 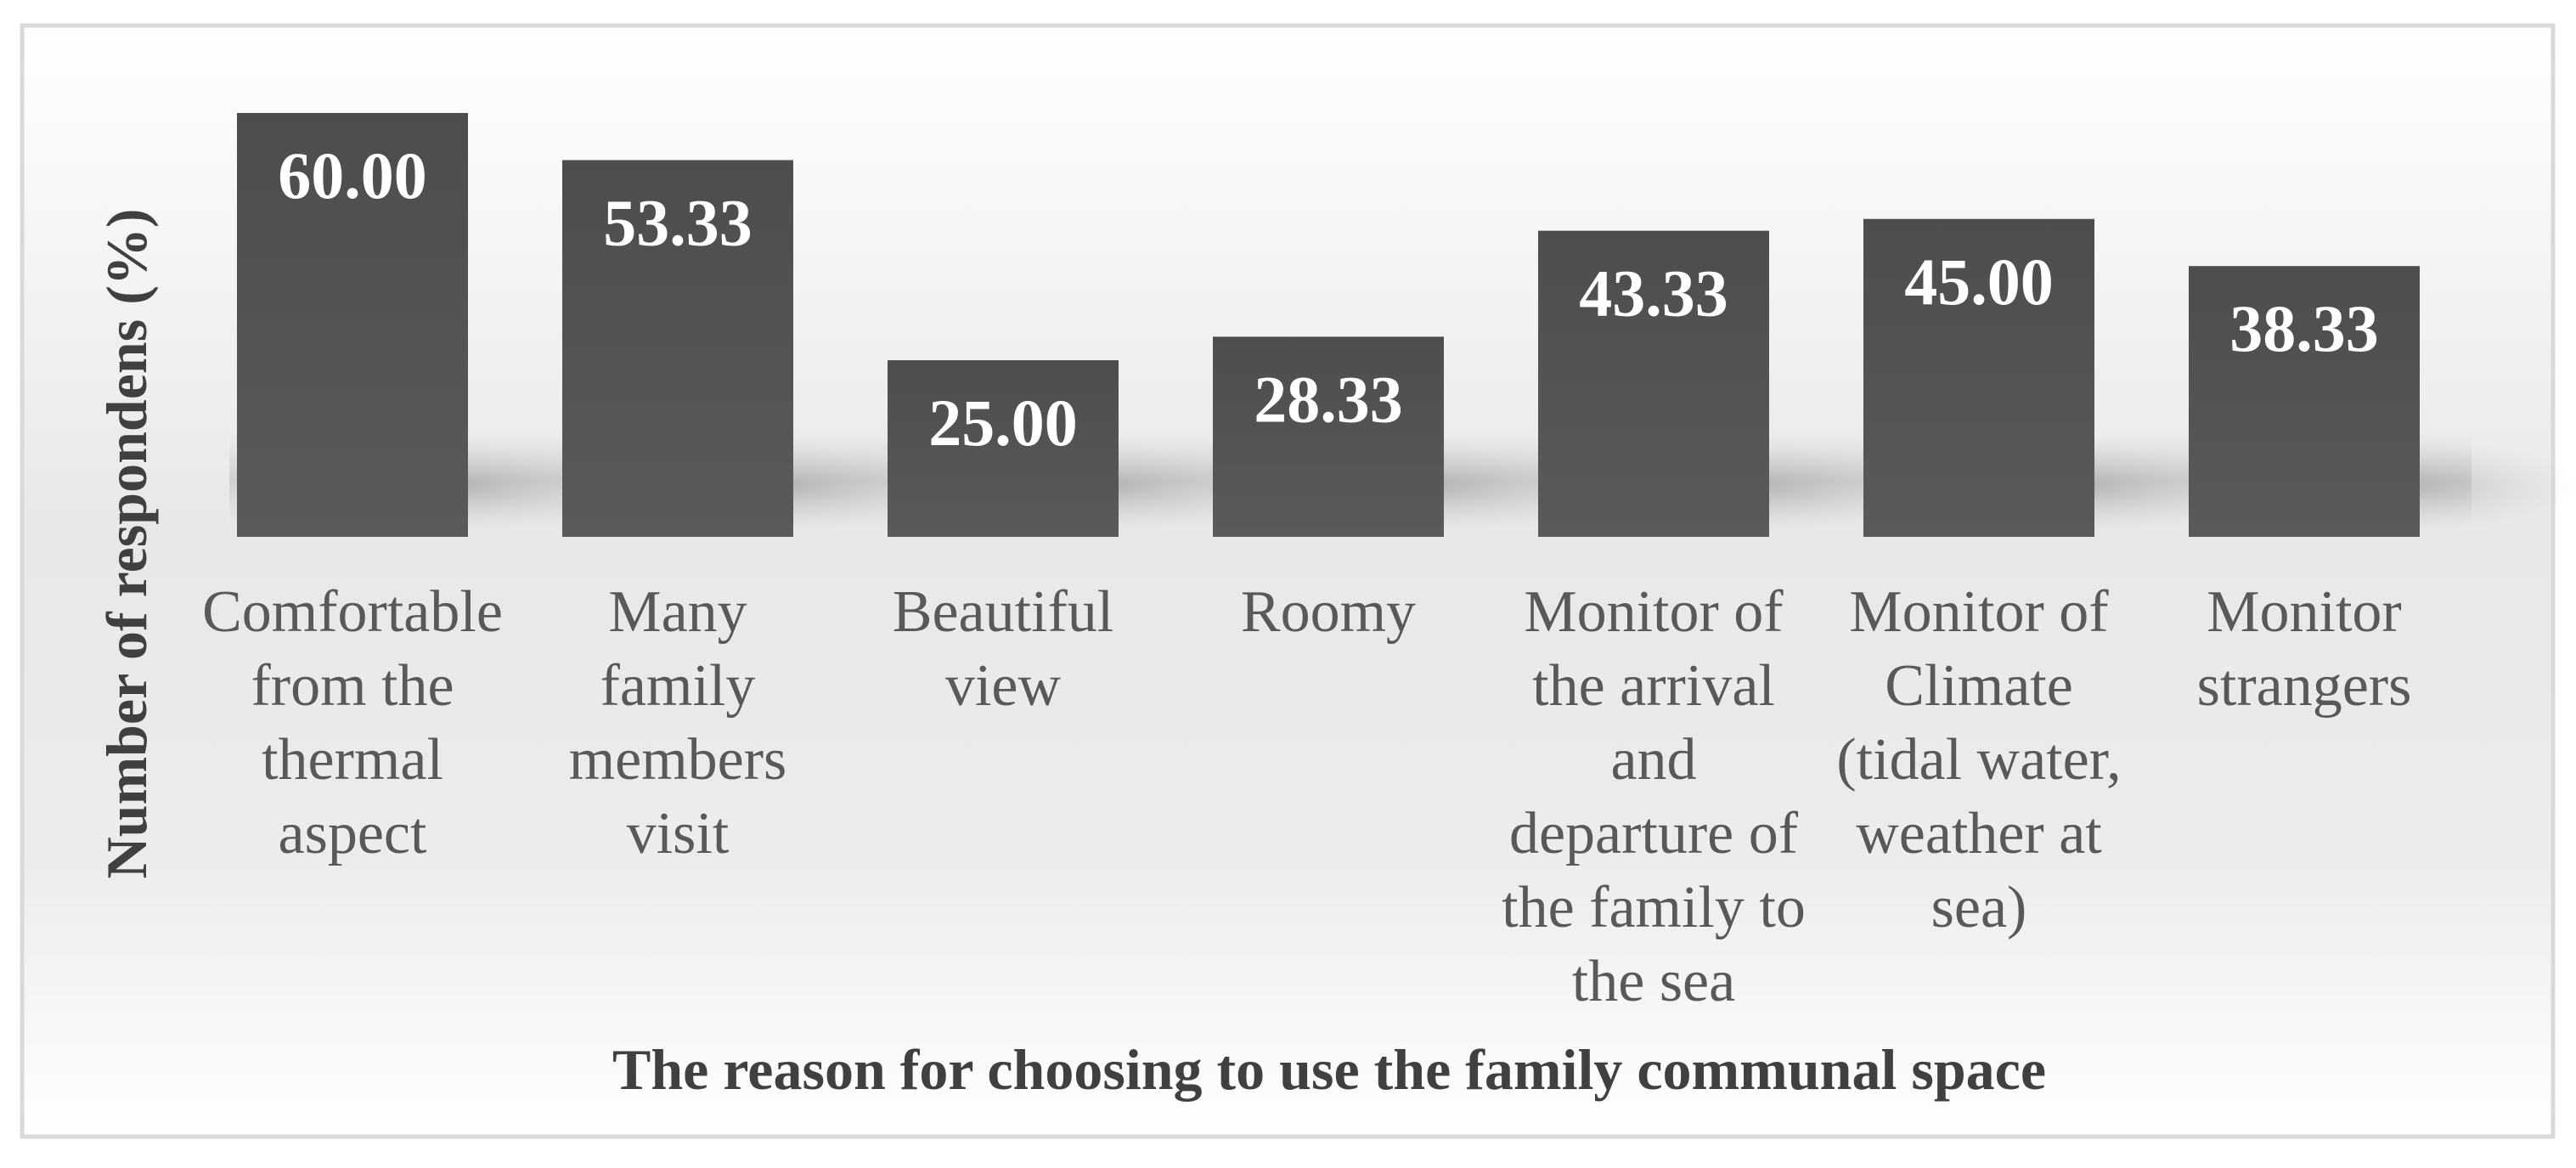 What do you see at coordinates (678, 722) in the screenshot?
I see `category-tick-label: Many family members visit` at bounding box center [678, 722].